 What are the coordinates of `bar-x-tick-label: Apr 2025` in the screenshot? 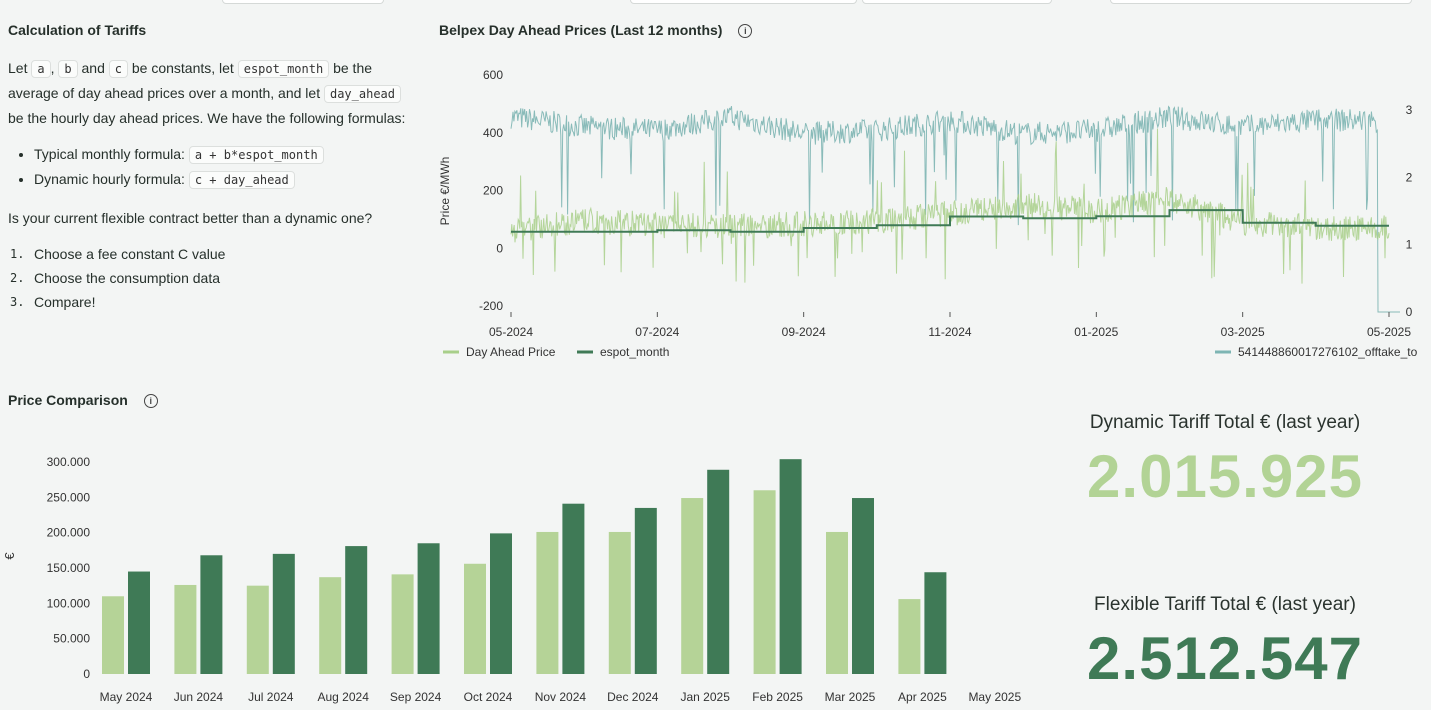 It's located at (922, 697).